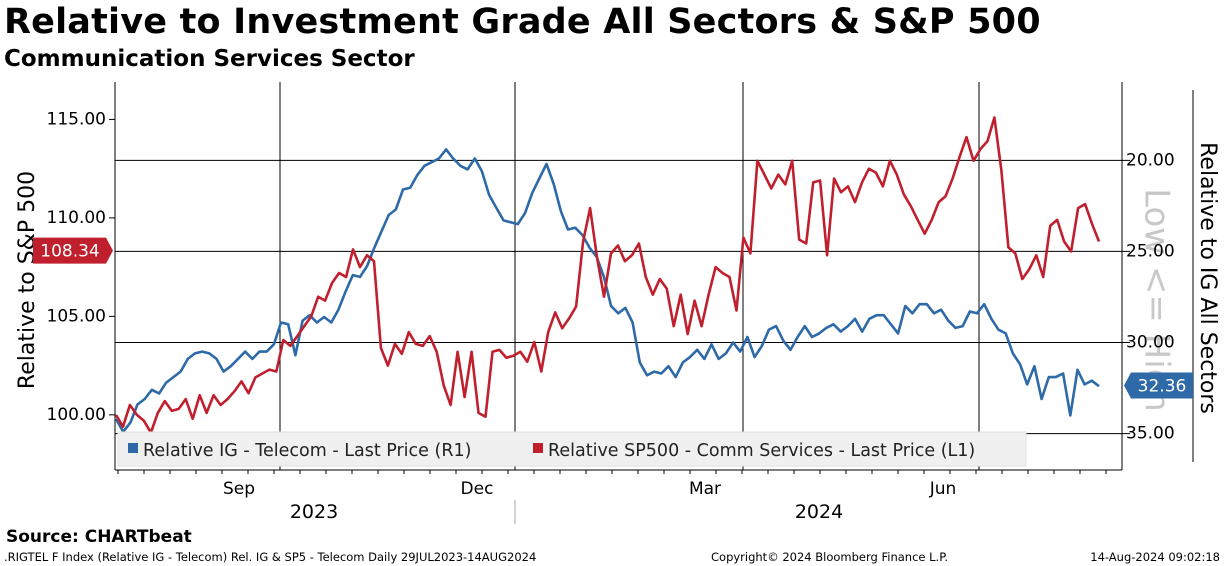  I want to click on legend-box, so click(572, 449).